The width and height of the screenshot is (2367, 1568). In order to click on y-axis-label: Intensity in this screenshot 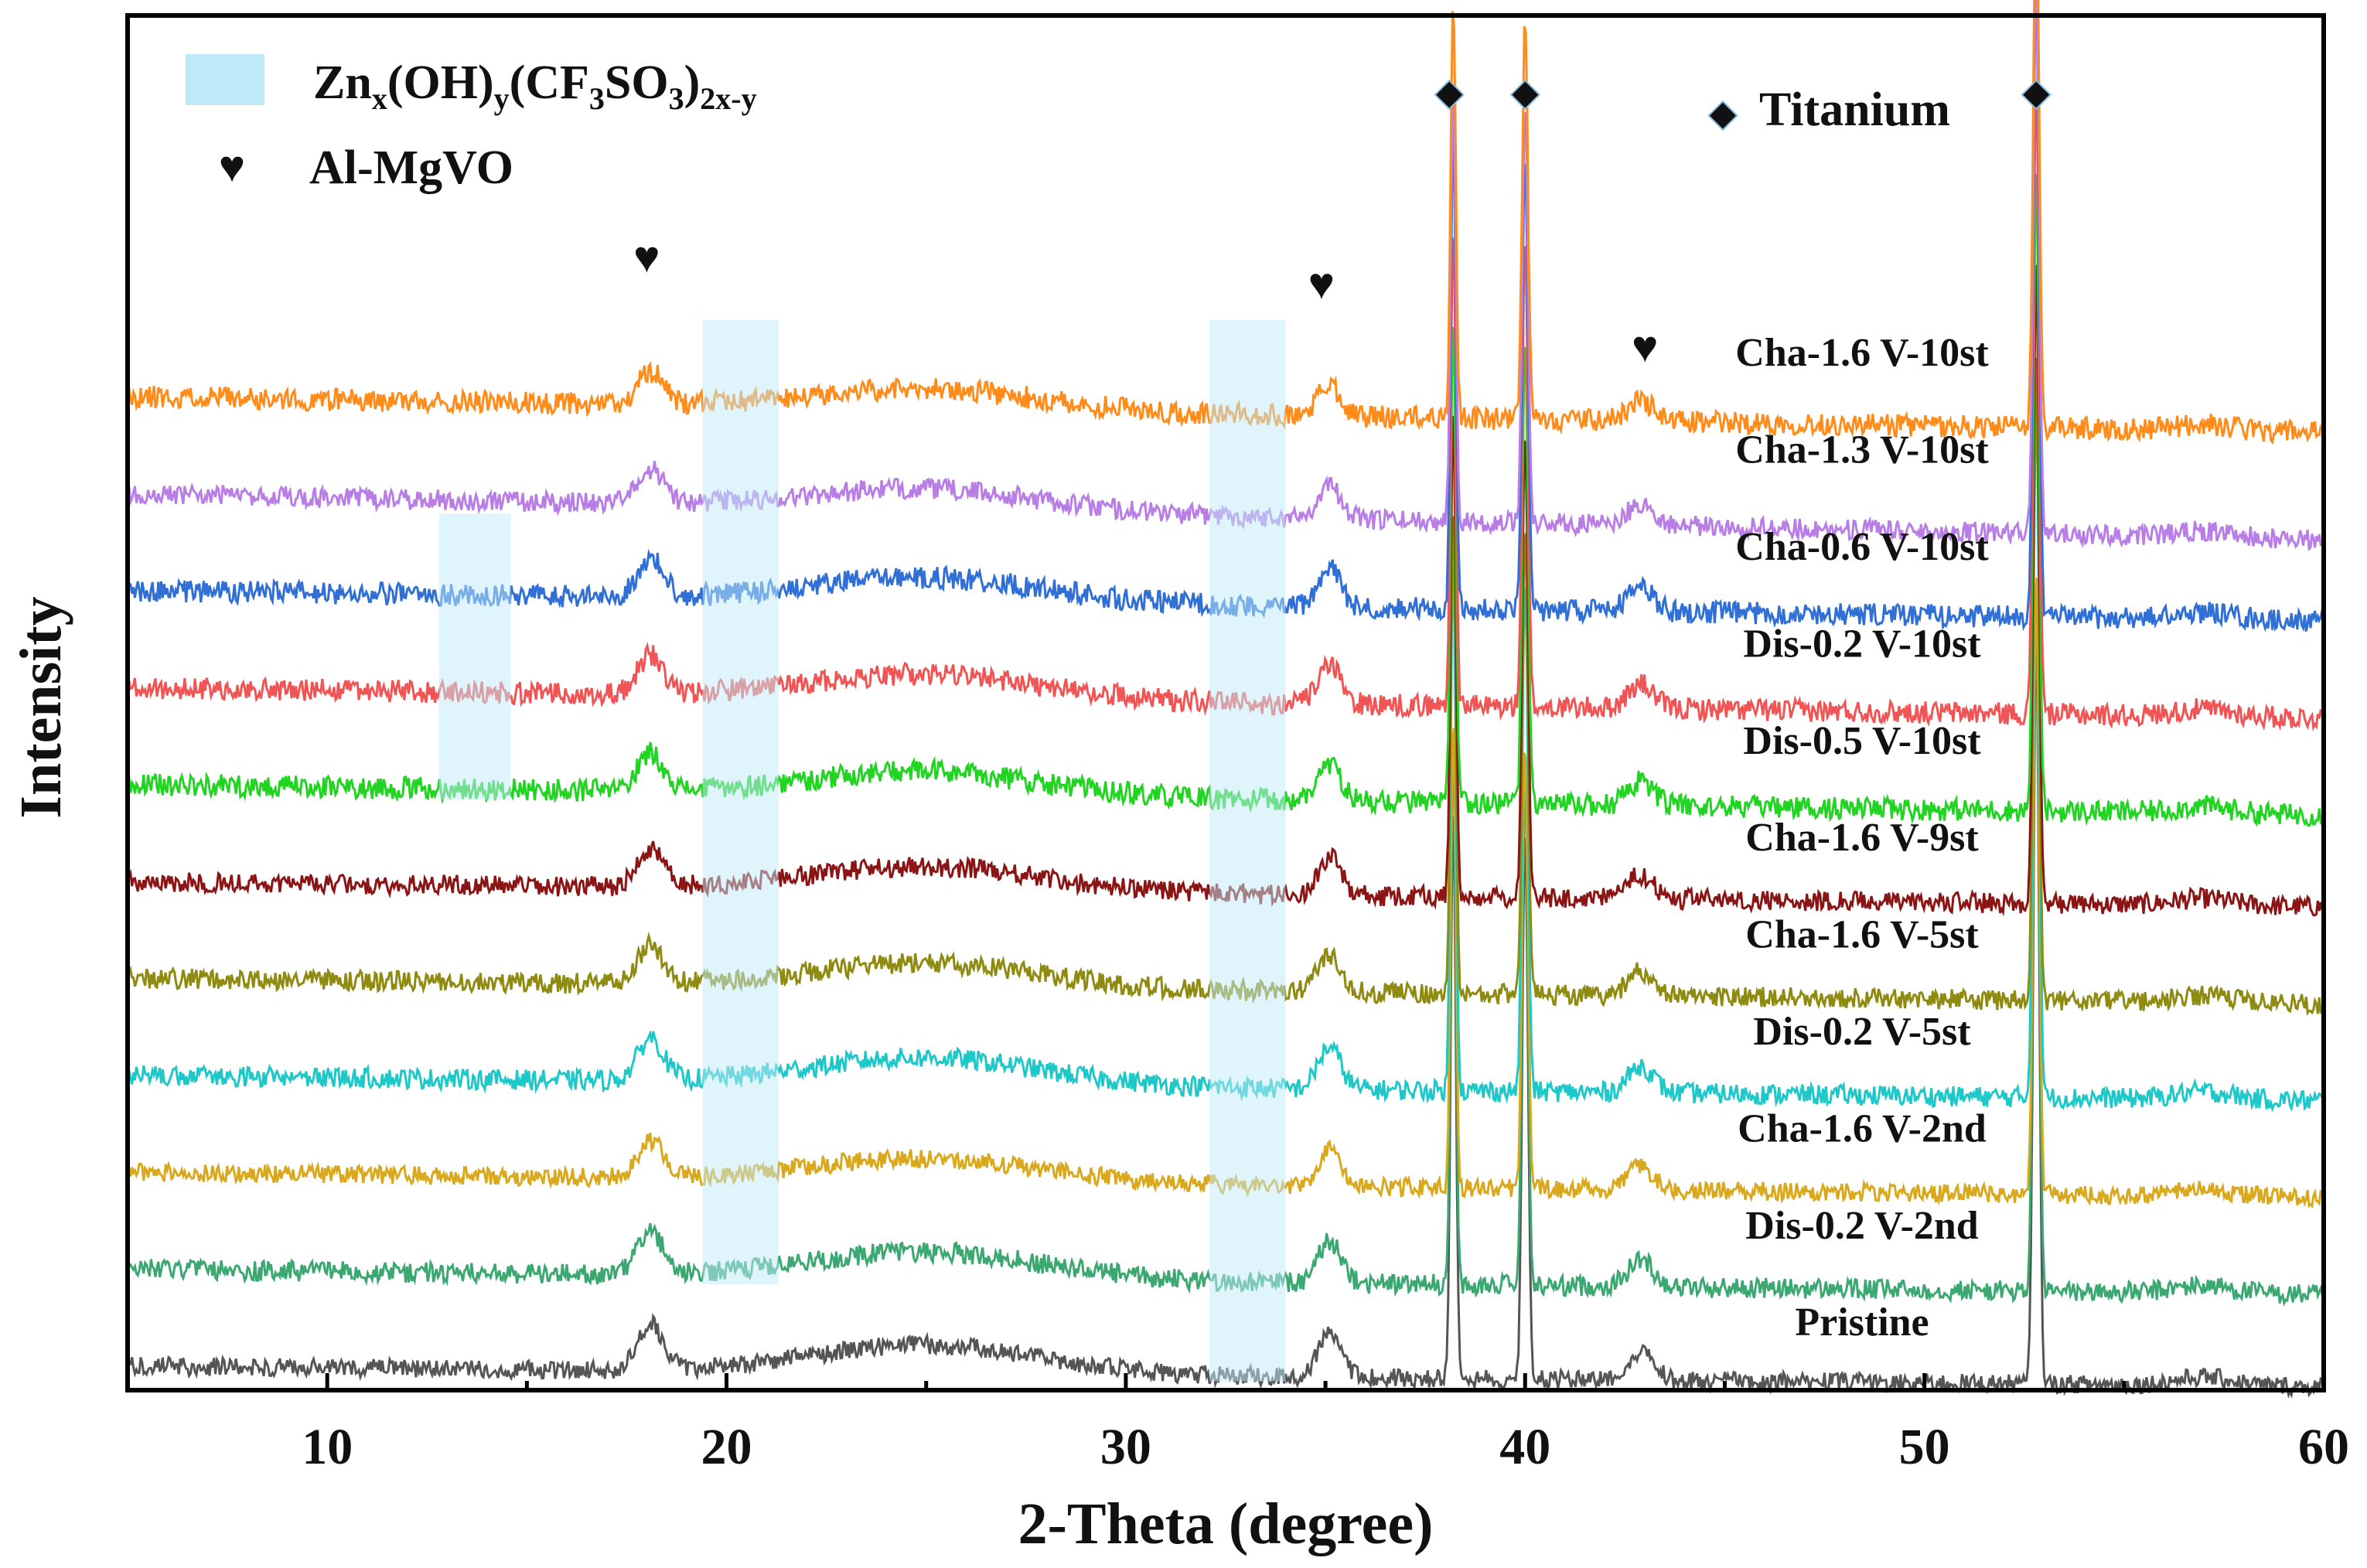, I will do `click(41, 707)`.